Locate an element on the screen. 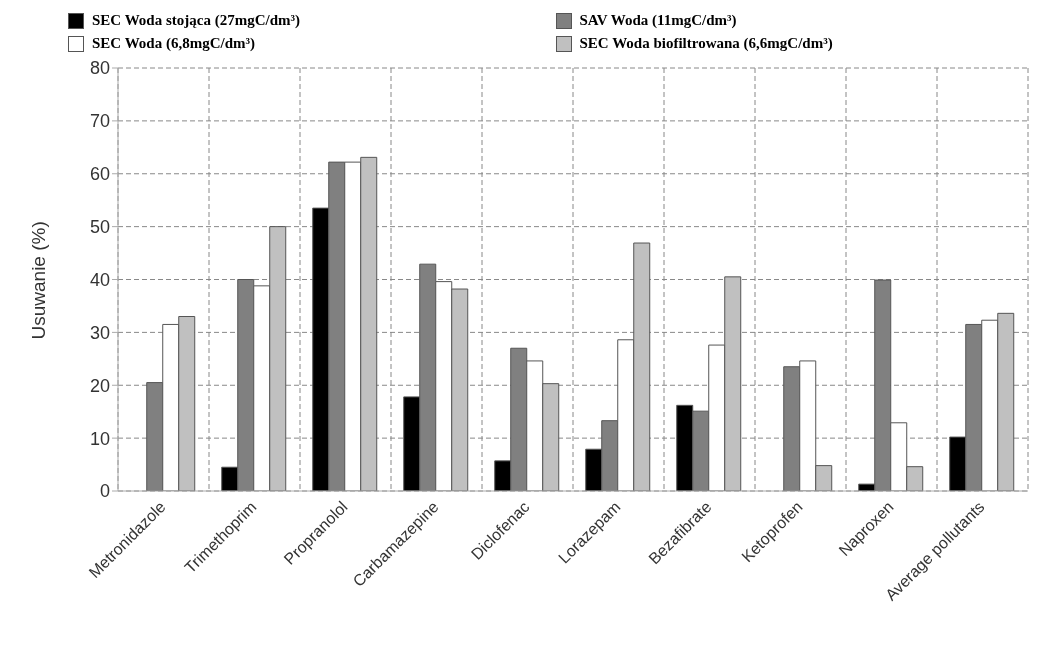  y-tick-label: 80 is located at coordinates (99, 68).